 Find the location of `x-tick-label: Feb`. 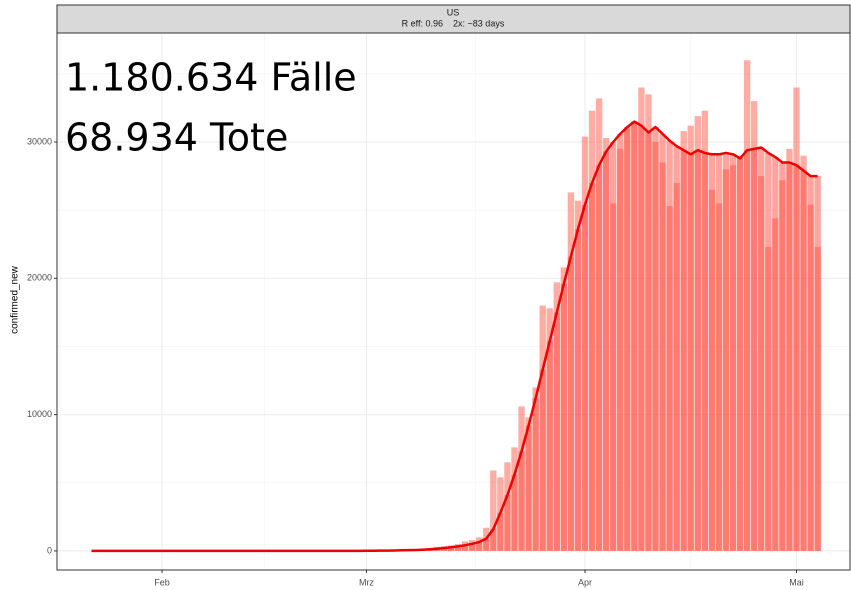

x-tick-label: Feb is located at coordinates (162, 582).